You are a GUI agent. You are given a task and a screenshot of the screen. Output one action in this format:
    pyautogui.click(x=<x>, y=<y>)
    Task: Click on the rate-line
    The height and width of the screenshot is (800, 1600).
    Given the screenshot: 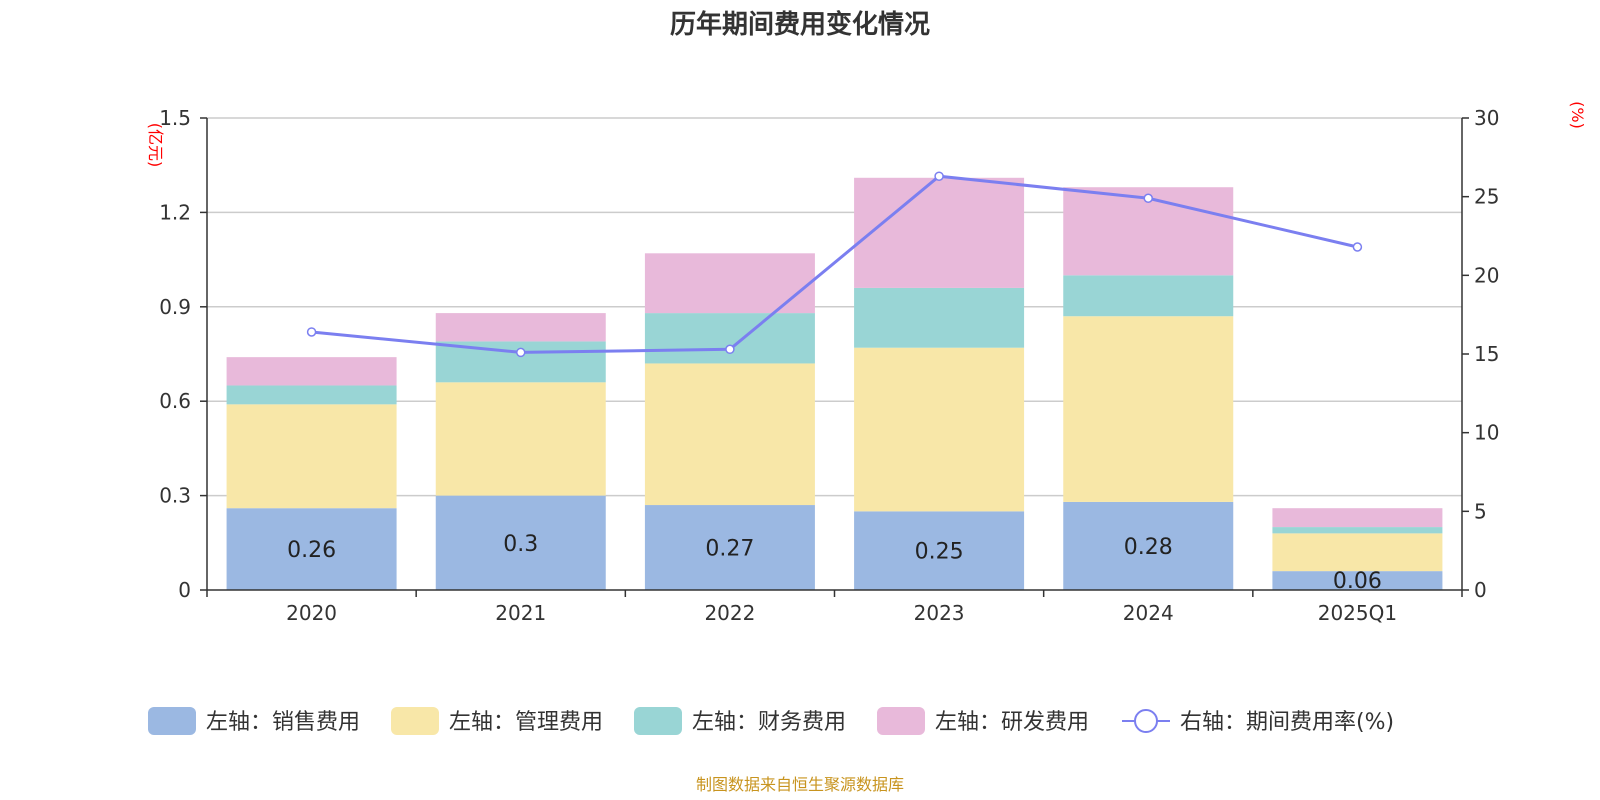 What is the action you would take?
    pyautogui.click(x=834, y=264)
    